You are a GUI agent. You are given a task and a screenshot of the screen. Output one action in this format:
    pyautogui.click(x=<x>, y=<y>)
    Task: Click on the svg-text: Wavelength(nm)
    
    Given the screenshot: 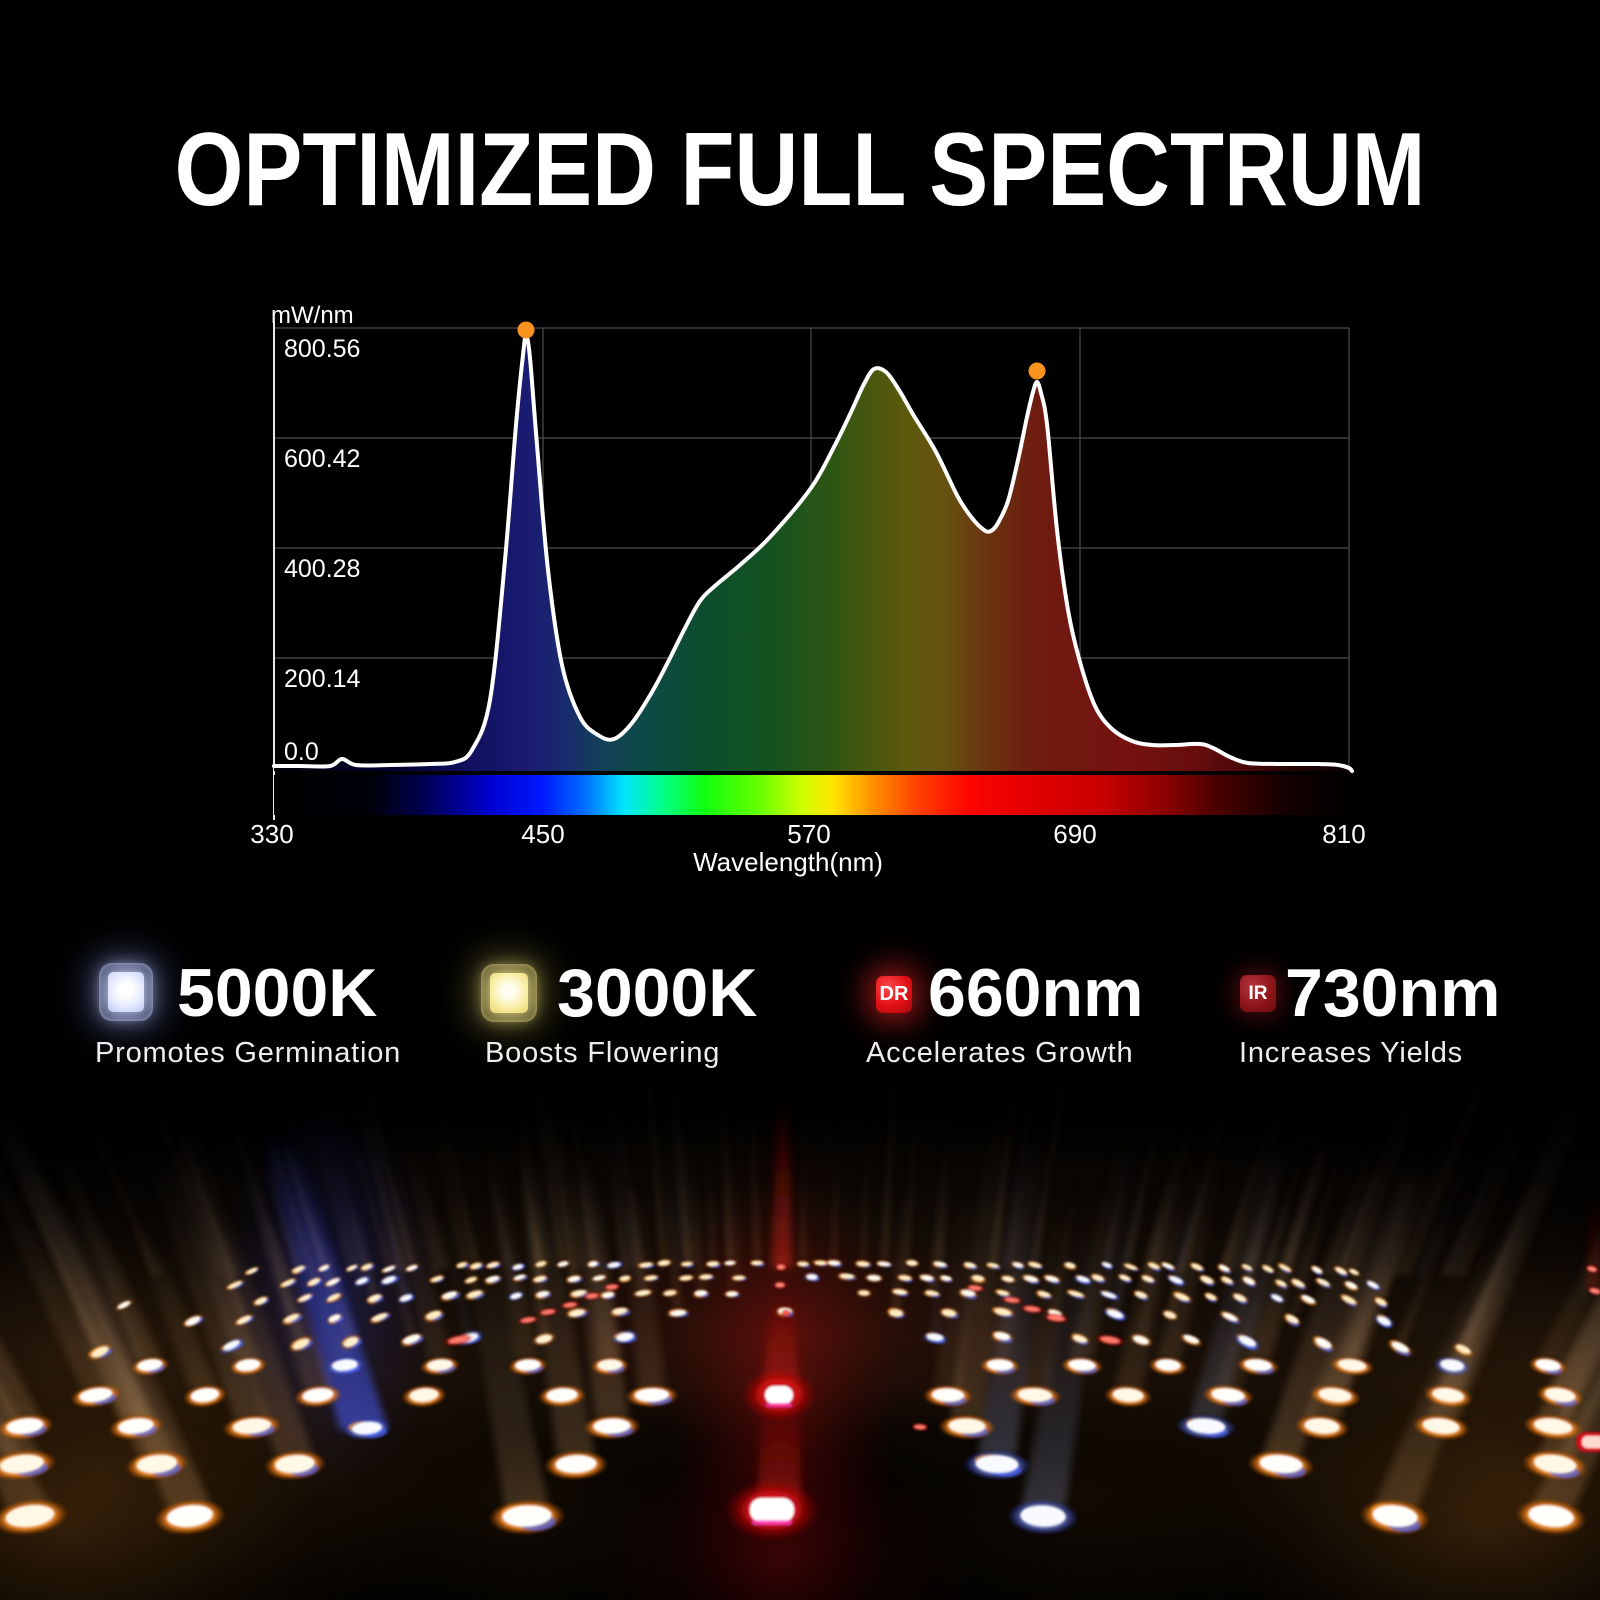 What is the action you would take?
    pyautogui.click(x=788, y=862)
    